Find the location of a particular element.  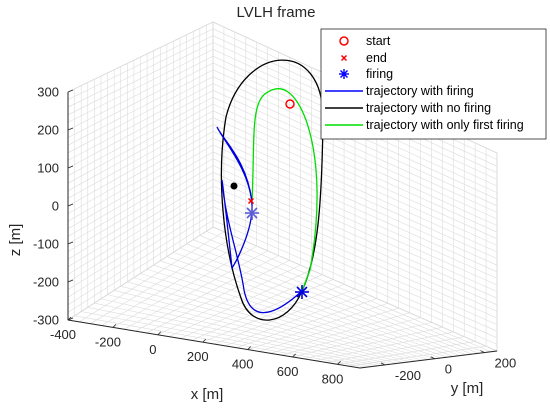

y-axis-line is located at coordinates (428, 359).